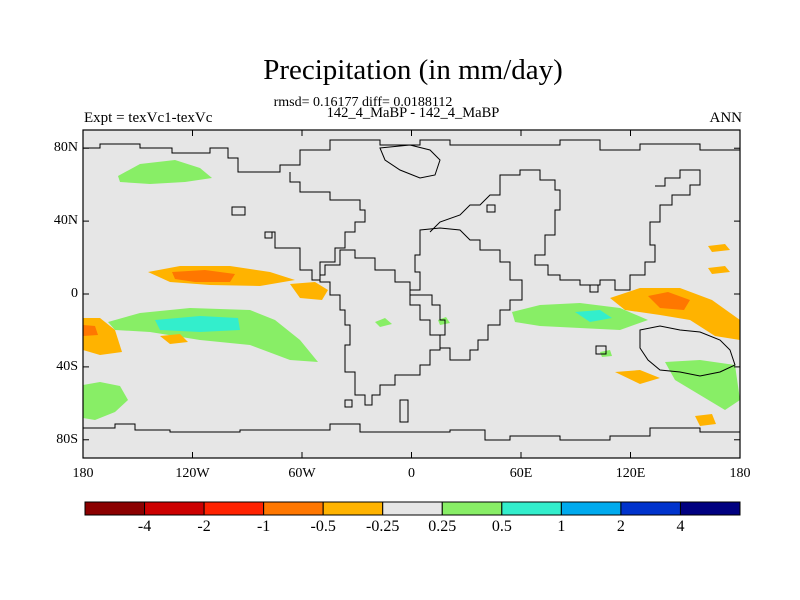  Describe the element at coordinates (263, 526) in the screenshot. I see `colorbar-label: -1` at that location.